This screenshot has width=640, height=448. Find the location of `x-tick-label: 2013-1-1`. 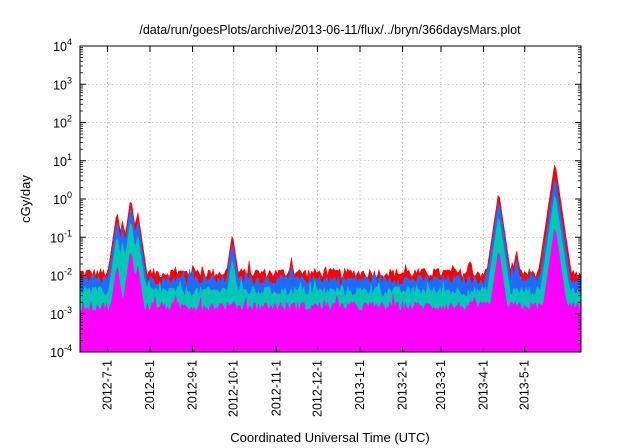

x-tick-label: 2013-1-1 is located at coordinates (360, 385).